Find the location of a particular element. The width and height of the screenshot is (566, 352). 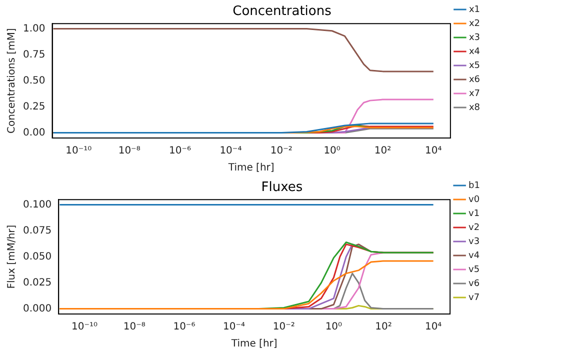

y-tick-label: 1.00 is located at coordinates (34, 28).